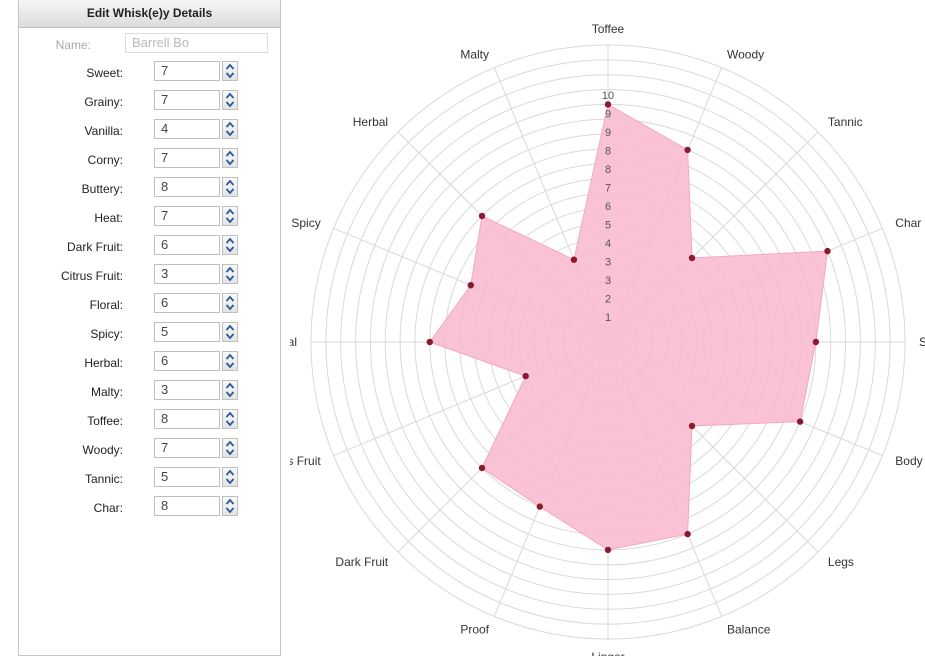 This screenshot has height=656, width=925. Describe the element at coordinates (150, 130) in the screenshot. I see `field-row-vanilla: Vanilla: 4` at that location.